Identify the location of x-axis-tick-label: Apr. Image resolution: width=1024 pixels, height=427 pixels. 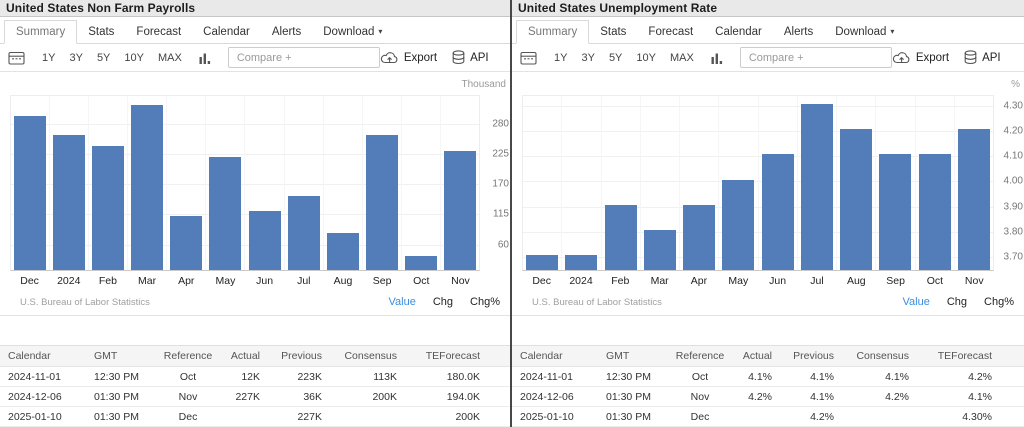
(699, 281).